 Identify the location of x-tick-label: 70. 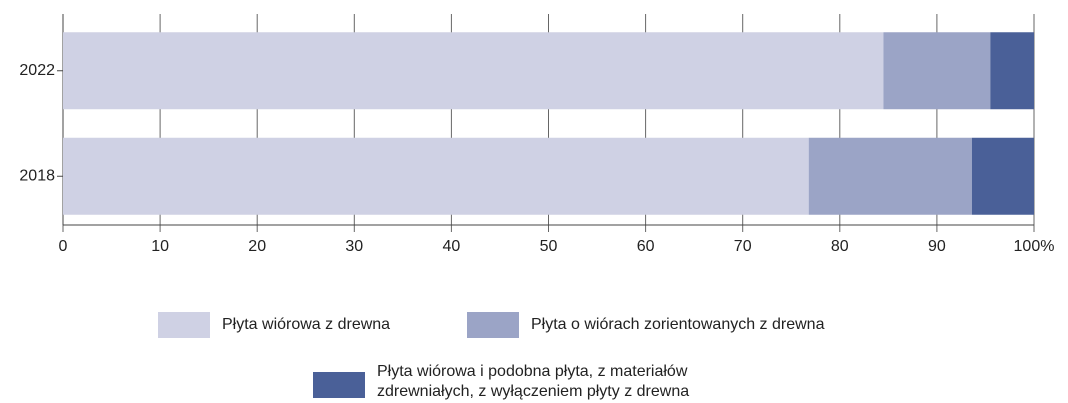
(743, 246).